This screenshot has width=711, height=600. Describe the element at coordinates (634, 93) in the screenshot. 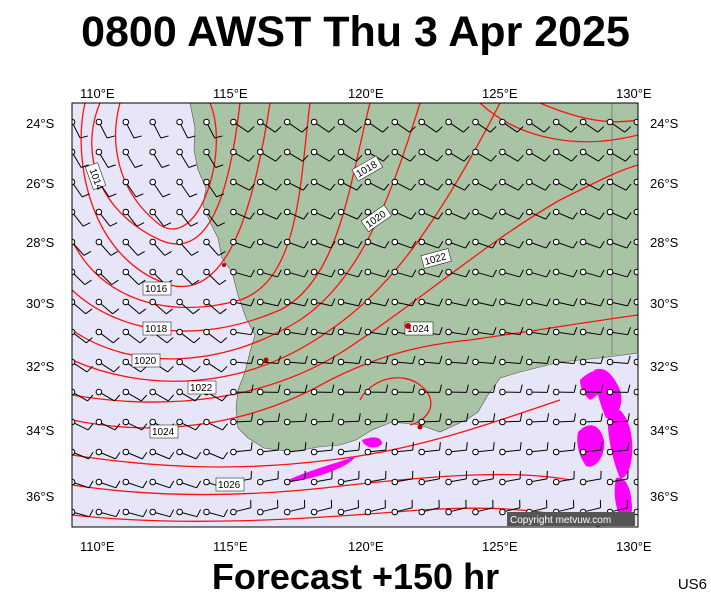

I see `lon-tick-top-130: 130°E` at that location.